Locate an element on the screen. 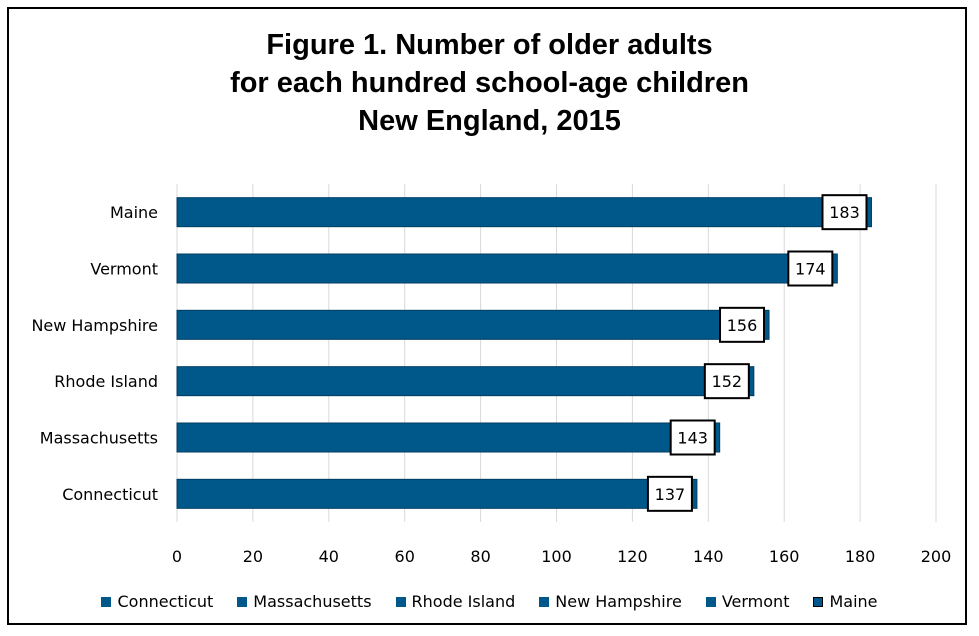  x-tick-label: 140 is located at coordinates (708, 556).